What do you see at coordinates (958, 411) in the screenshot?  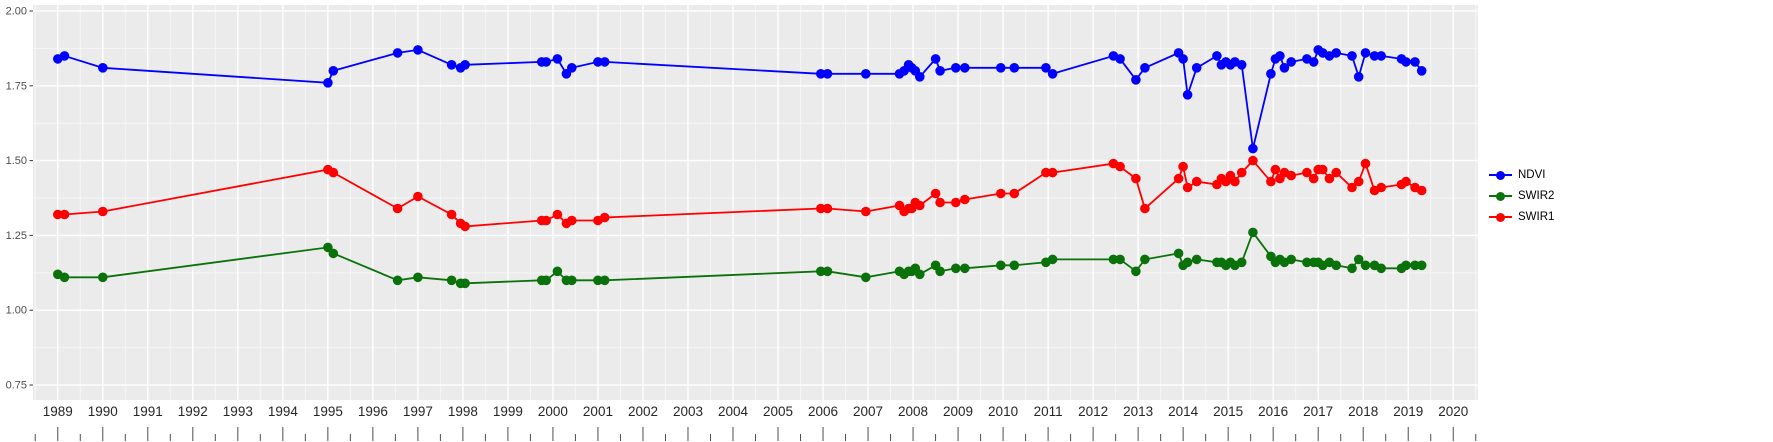 I see `x-tick-label: 2009` at bounding box center [958, 411].